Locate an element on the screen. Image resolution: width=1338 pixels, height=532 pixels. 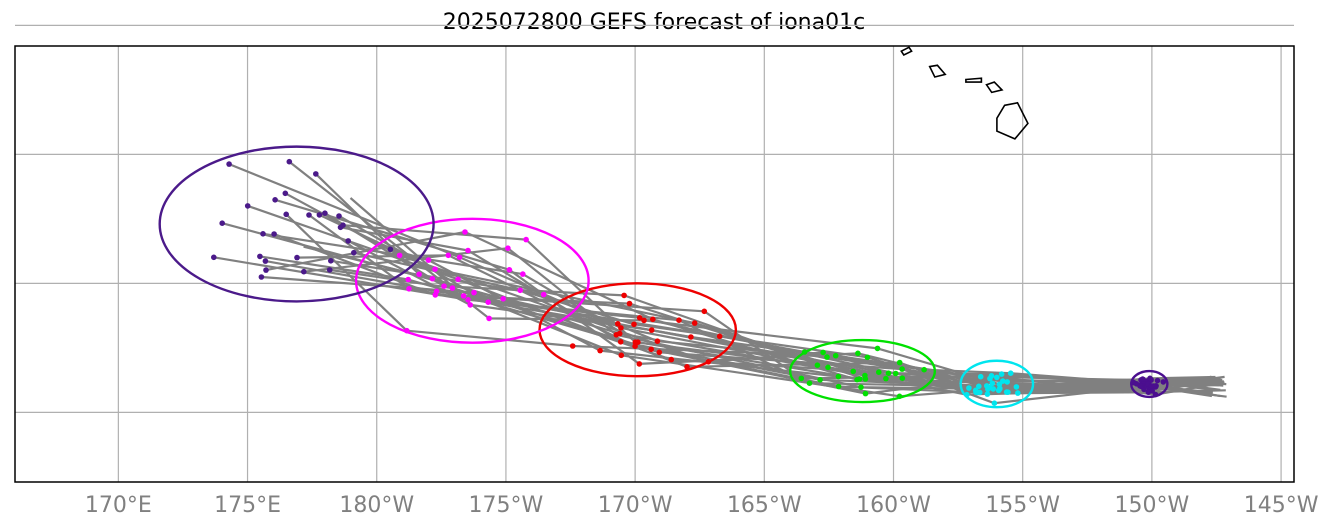
island-oahu is located at coordinates (937, 71).